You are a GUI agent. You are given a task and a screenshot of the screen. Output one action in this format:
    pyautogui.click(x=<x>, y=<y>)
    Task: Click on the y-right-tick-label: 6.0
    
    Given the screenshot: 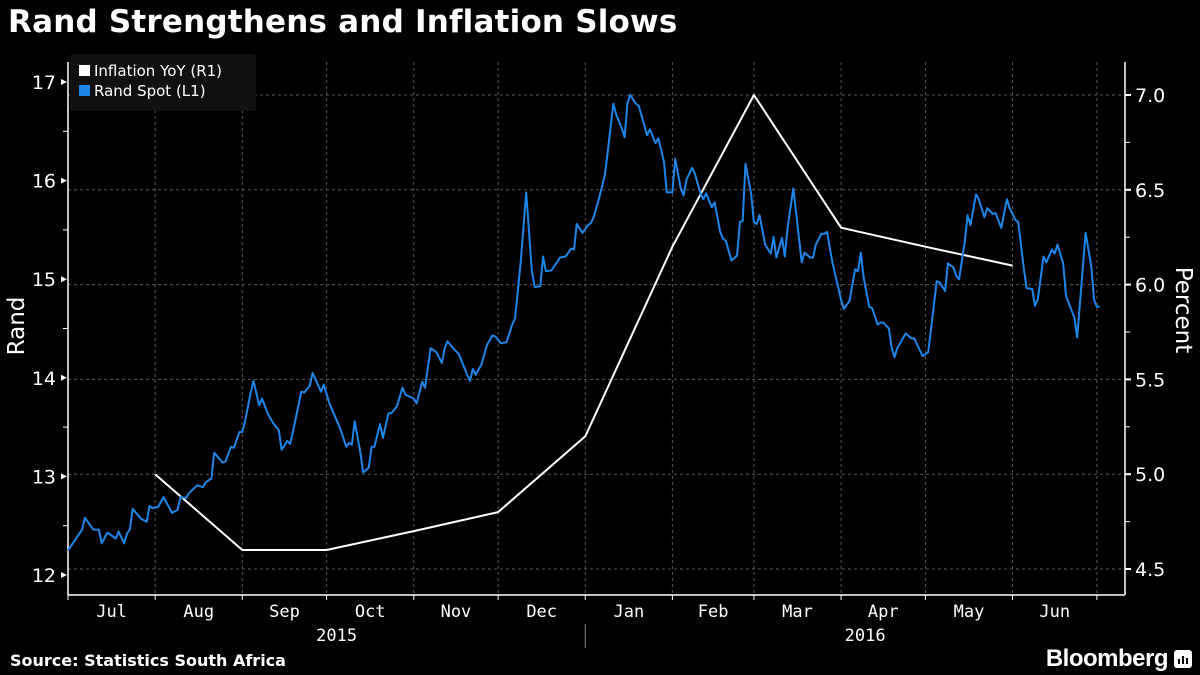 What is the action you would take?
    pyautogui.click(x=1150, y=286)
    